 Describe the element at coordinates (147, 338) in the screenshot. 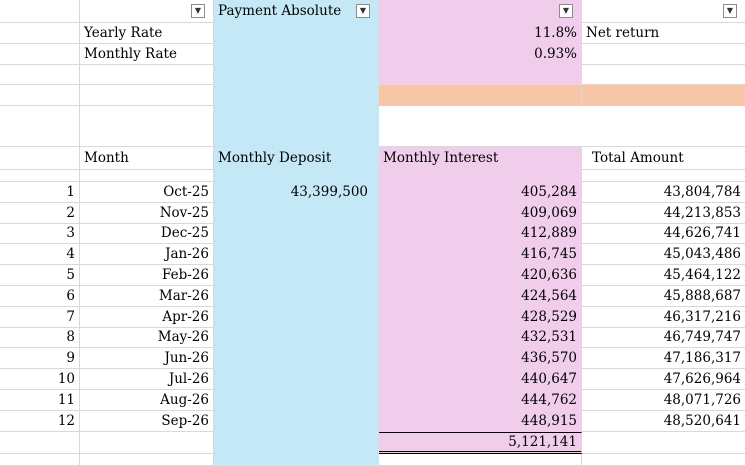

I see `month-cell: May-26` at that location.